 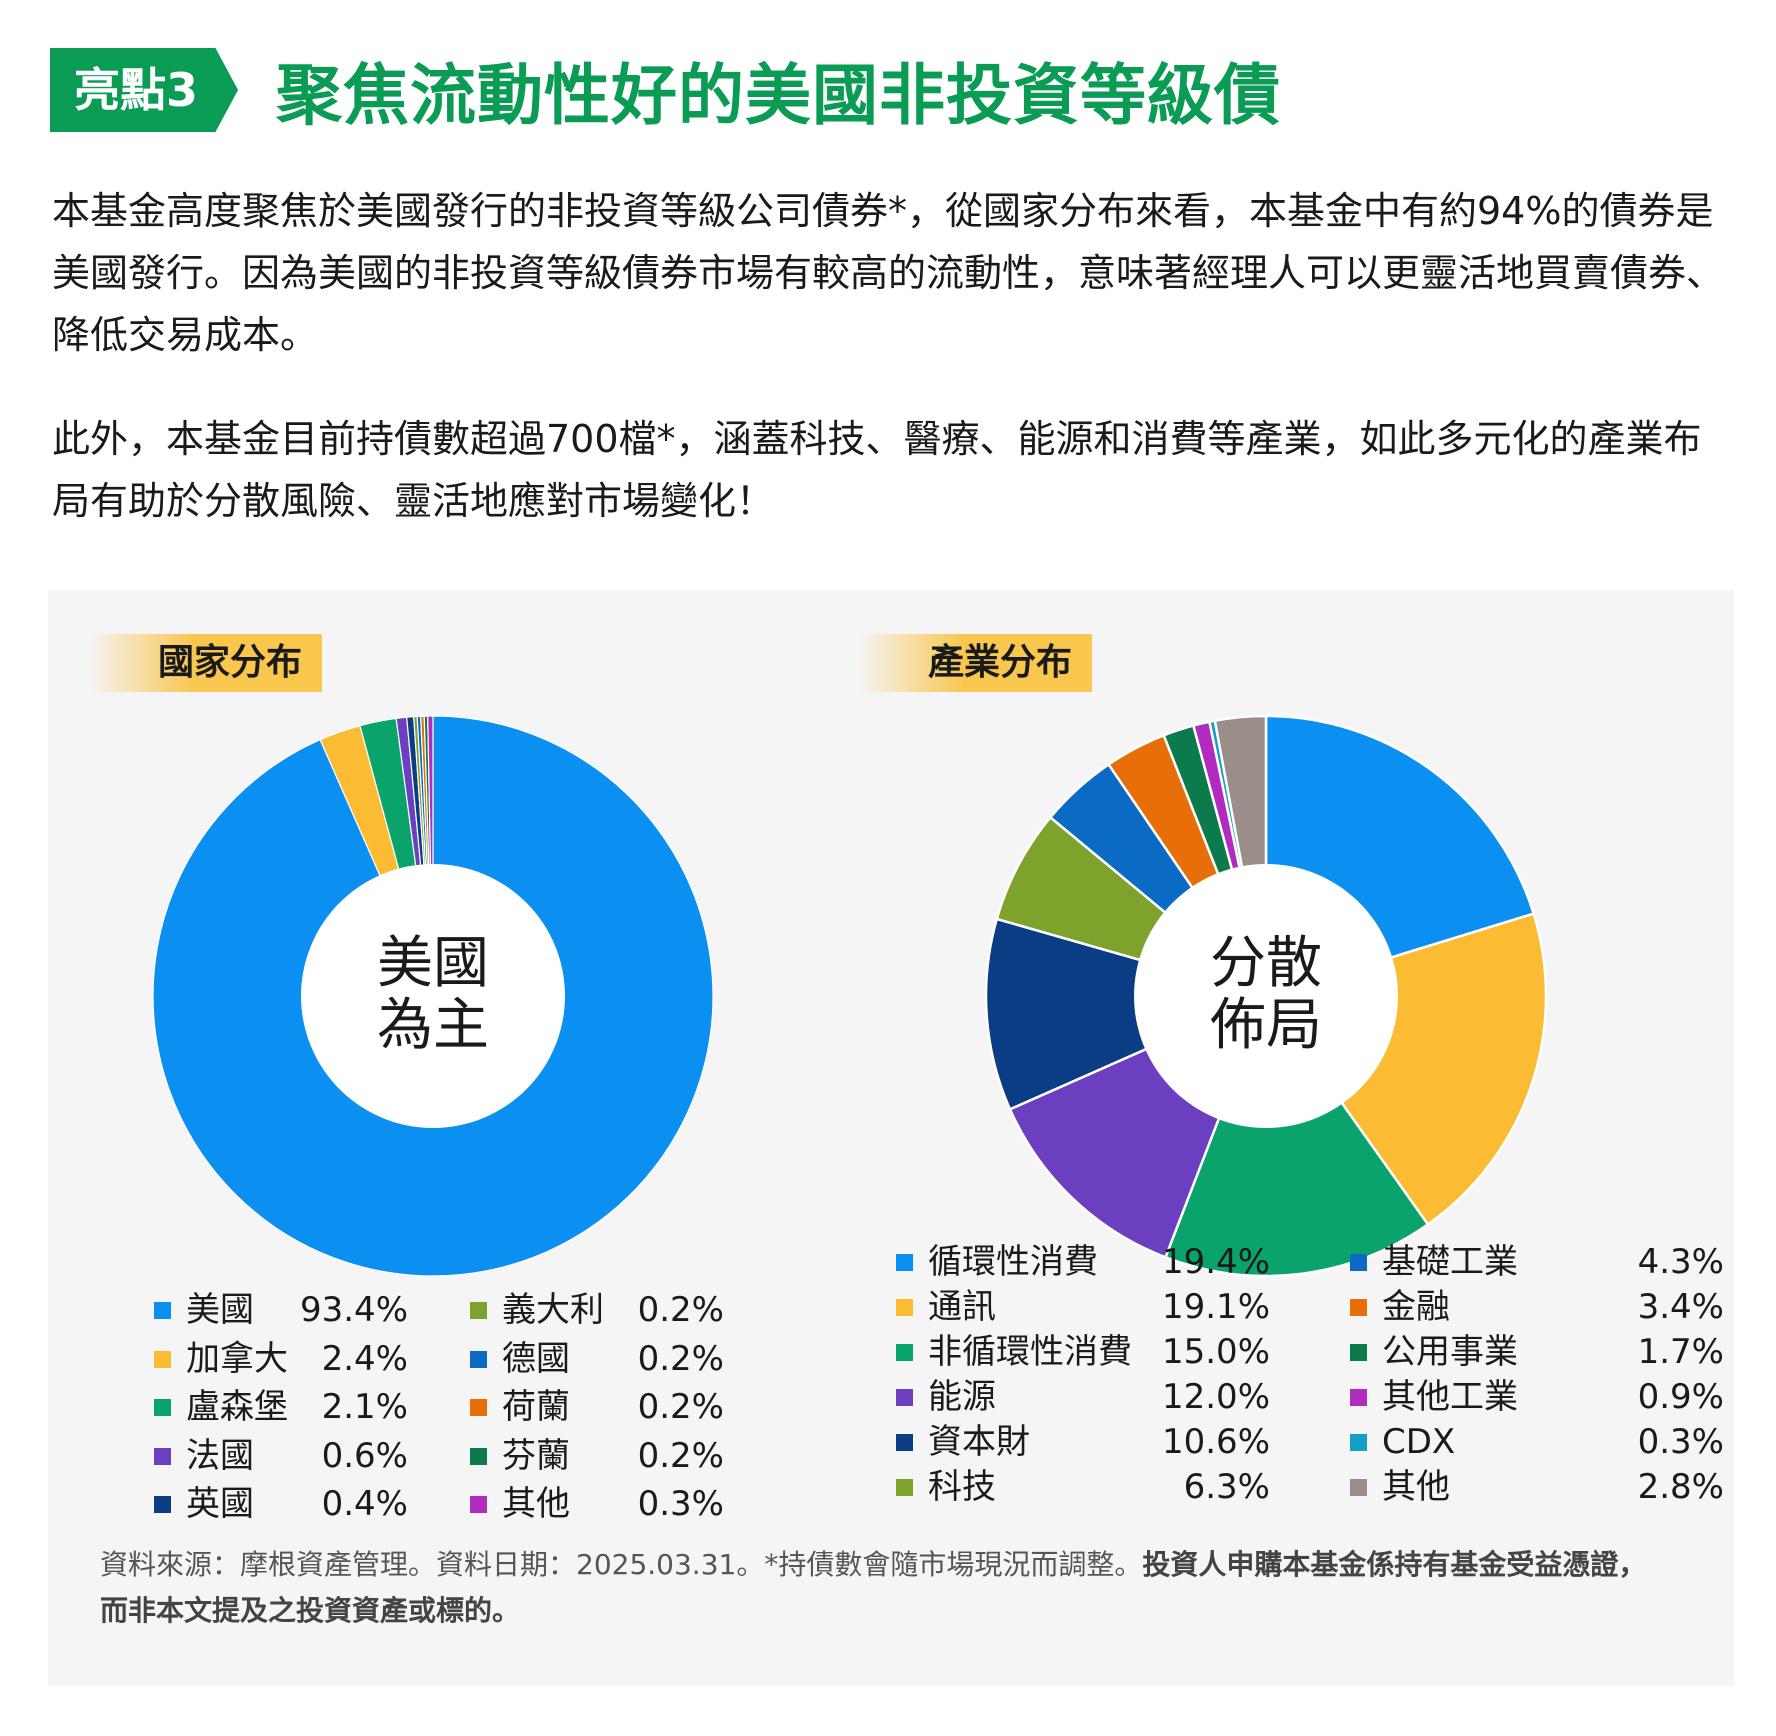 I want to click on industry-donut-hole, so click(x=1266, y=996).